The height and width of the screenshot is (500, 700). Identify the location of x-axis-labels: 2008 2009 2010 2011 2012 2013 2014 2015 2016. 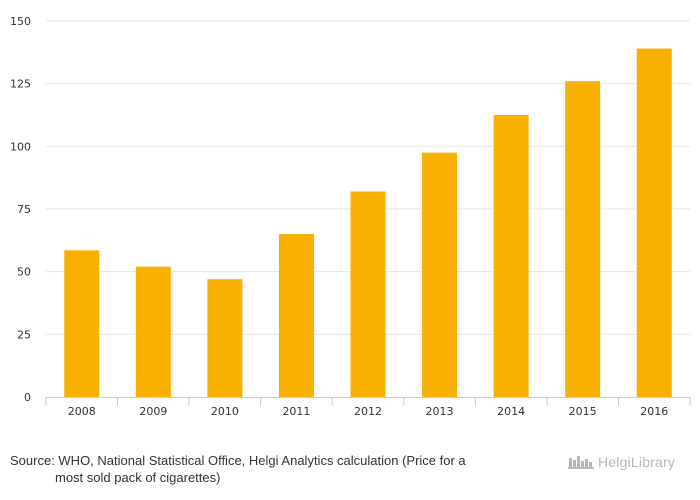
(368, 411).